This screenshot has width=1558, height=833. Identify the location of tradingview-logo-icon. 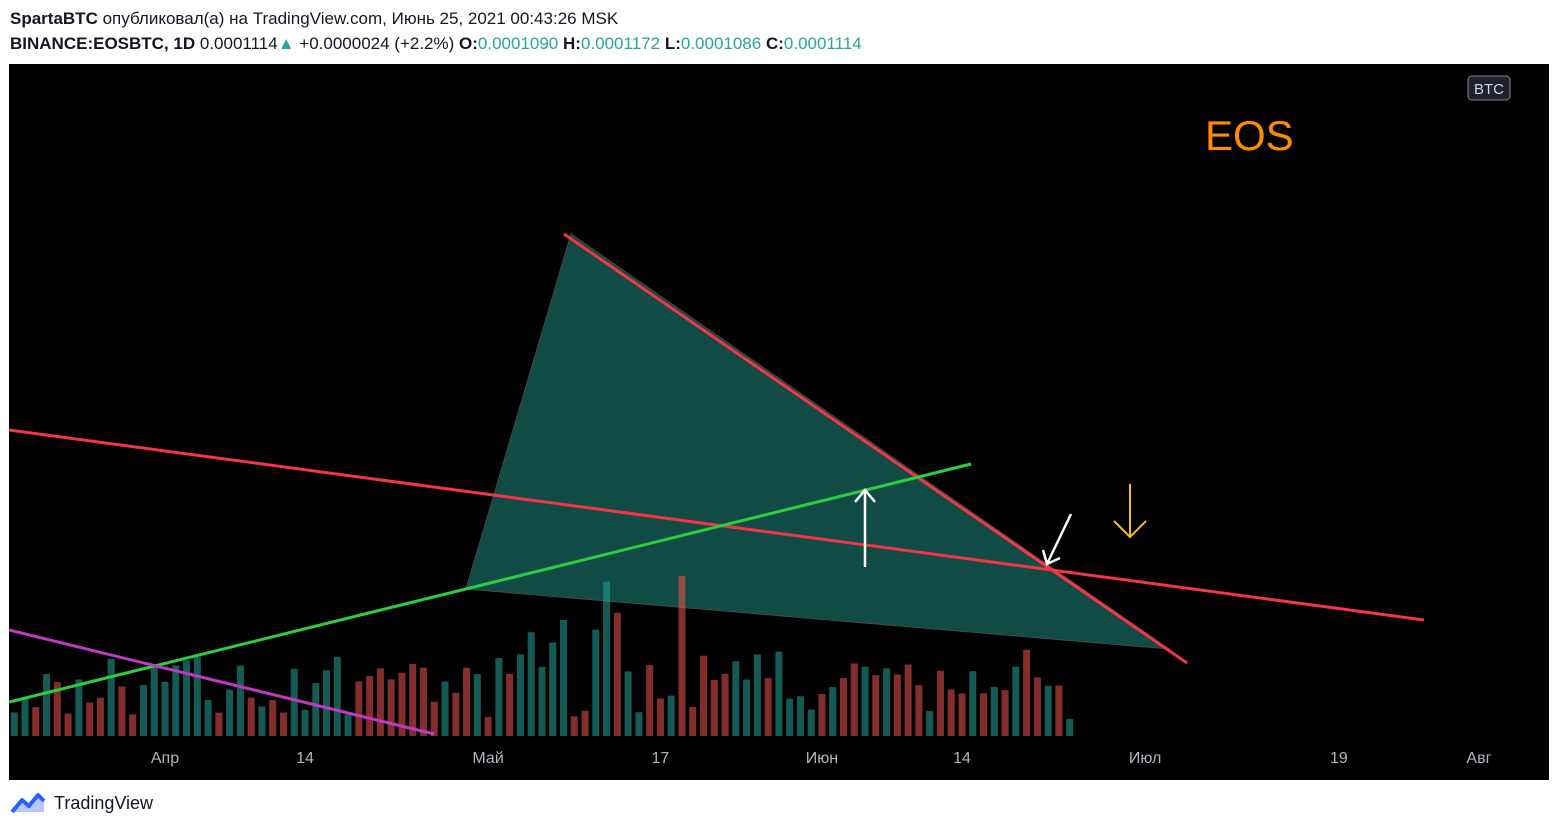
(28, 803).